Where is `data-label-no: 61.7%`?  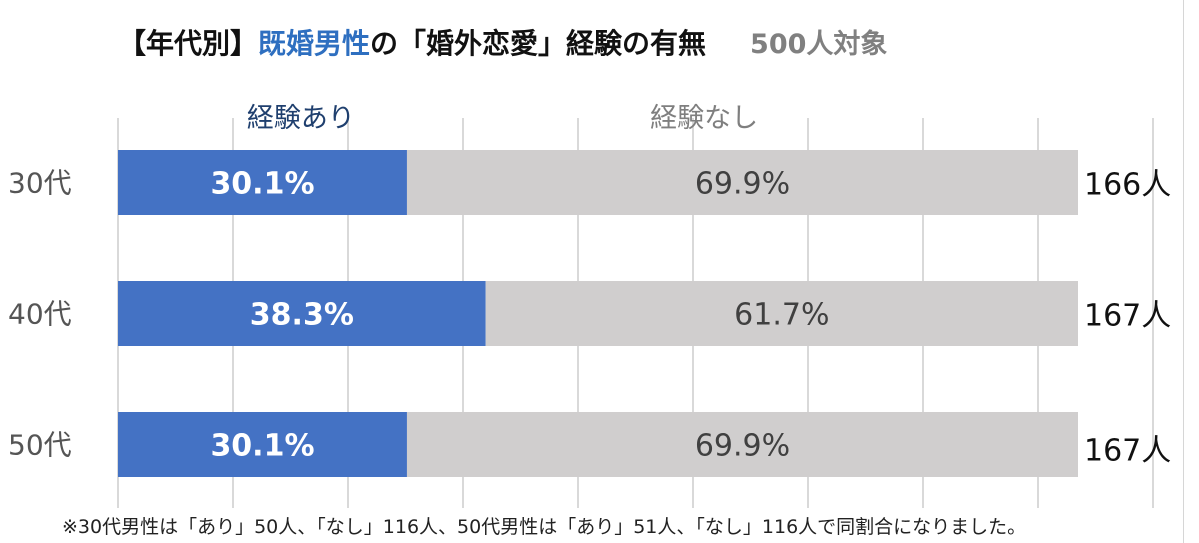 data-label-no: 61.7% is located at coordinates (781, 315).